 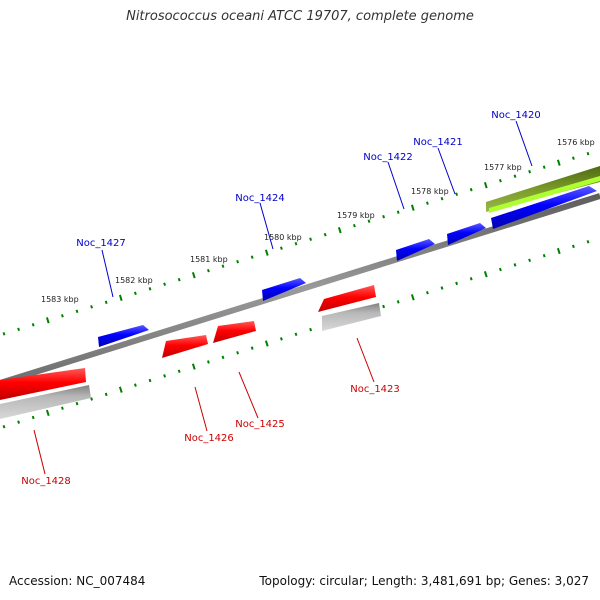 What do you see at coordinates (134, 280) in the screenshot?
I see `scale-label-1582: 1582 kbp` at bounding box center [134, 280].